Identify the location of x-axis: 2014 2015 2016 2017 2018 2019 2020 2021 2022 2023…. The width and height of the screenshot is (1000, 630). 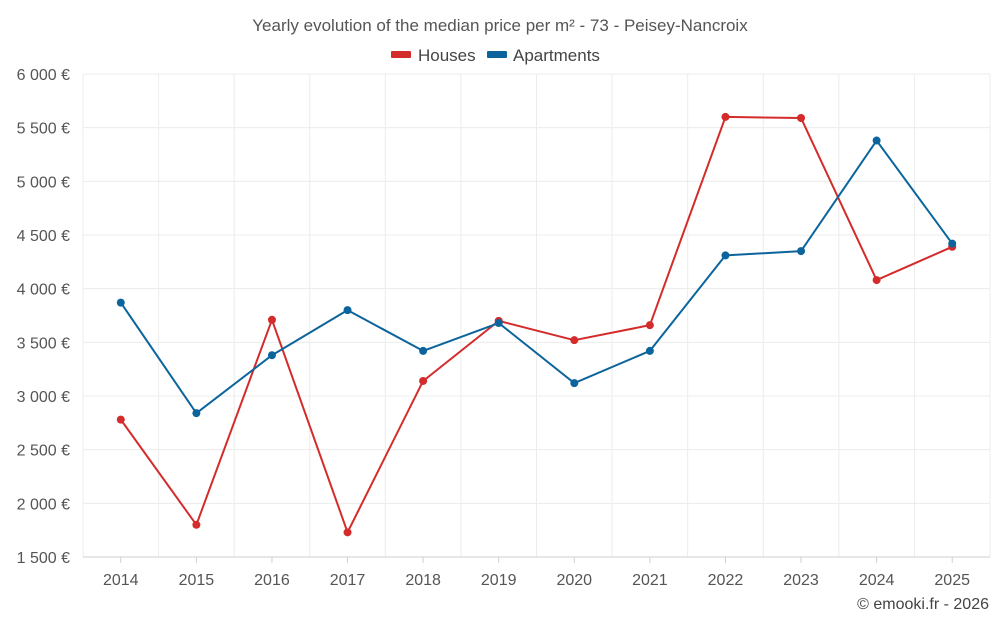
(536, 572).